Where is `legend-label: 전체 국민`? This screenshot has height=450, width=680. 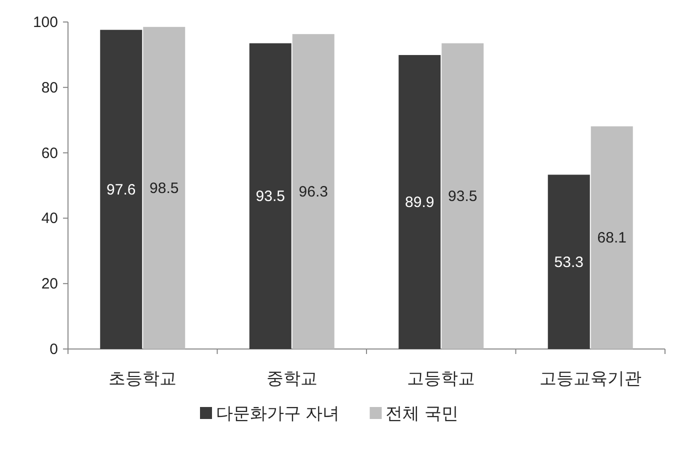
legend-label: 전체 국민 is located at coordinates (422, 413).